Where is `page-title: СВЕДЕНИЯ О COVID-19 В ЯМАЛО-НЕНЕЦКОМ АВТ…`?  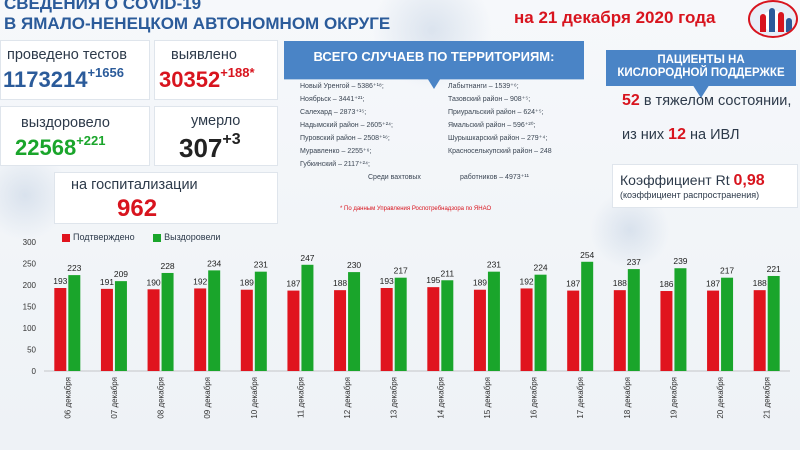 page-title: СВЕДЕНИЯ О COVID-19 В ЯМАЛО-НЕНЕЦКОМ АВТ… is located at coordinates (197, 17).